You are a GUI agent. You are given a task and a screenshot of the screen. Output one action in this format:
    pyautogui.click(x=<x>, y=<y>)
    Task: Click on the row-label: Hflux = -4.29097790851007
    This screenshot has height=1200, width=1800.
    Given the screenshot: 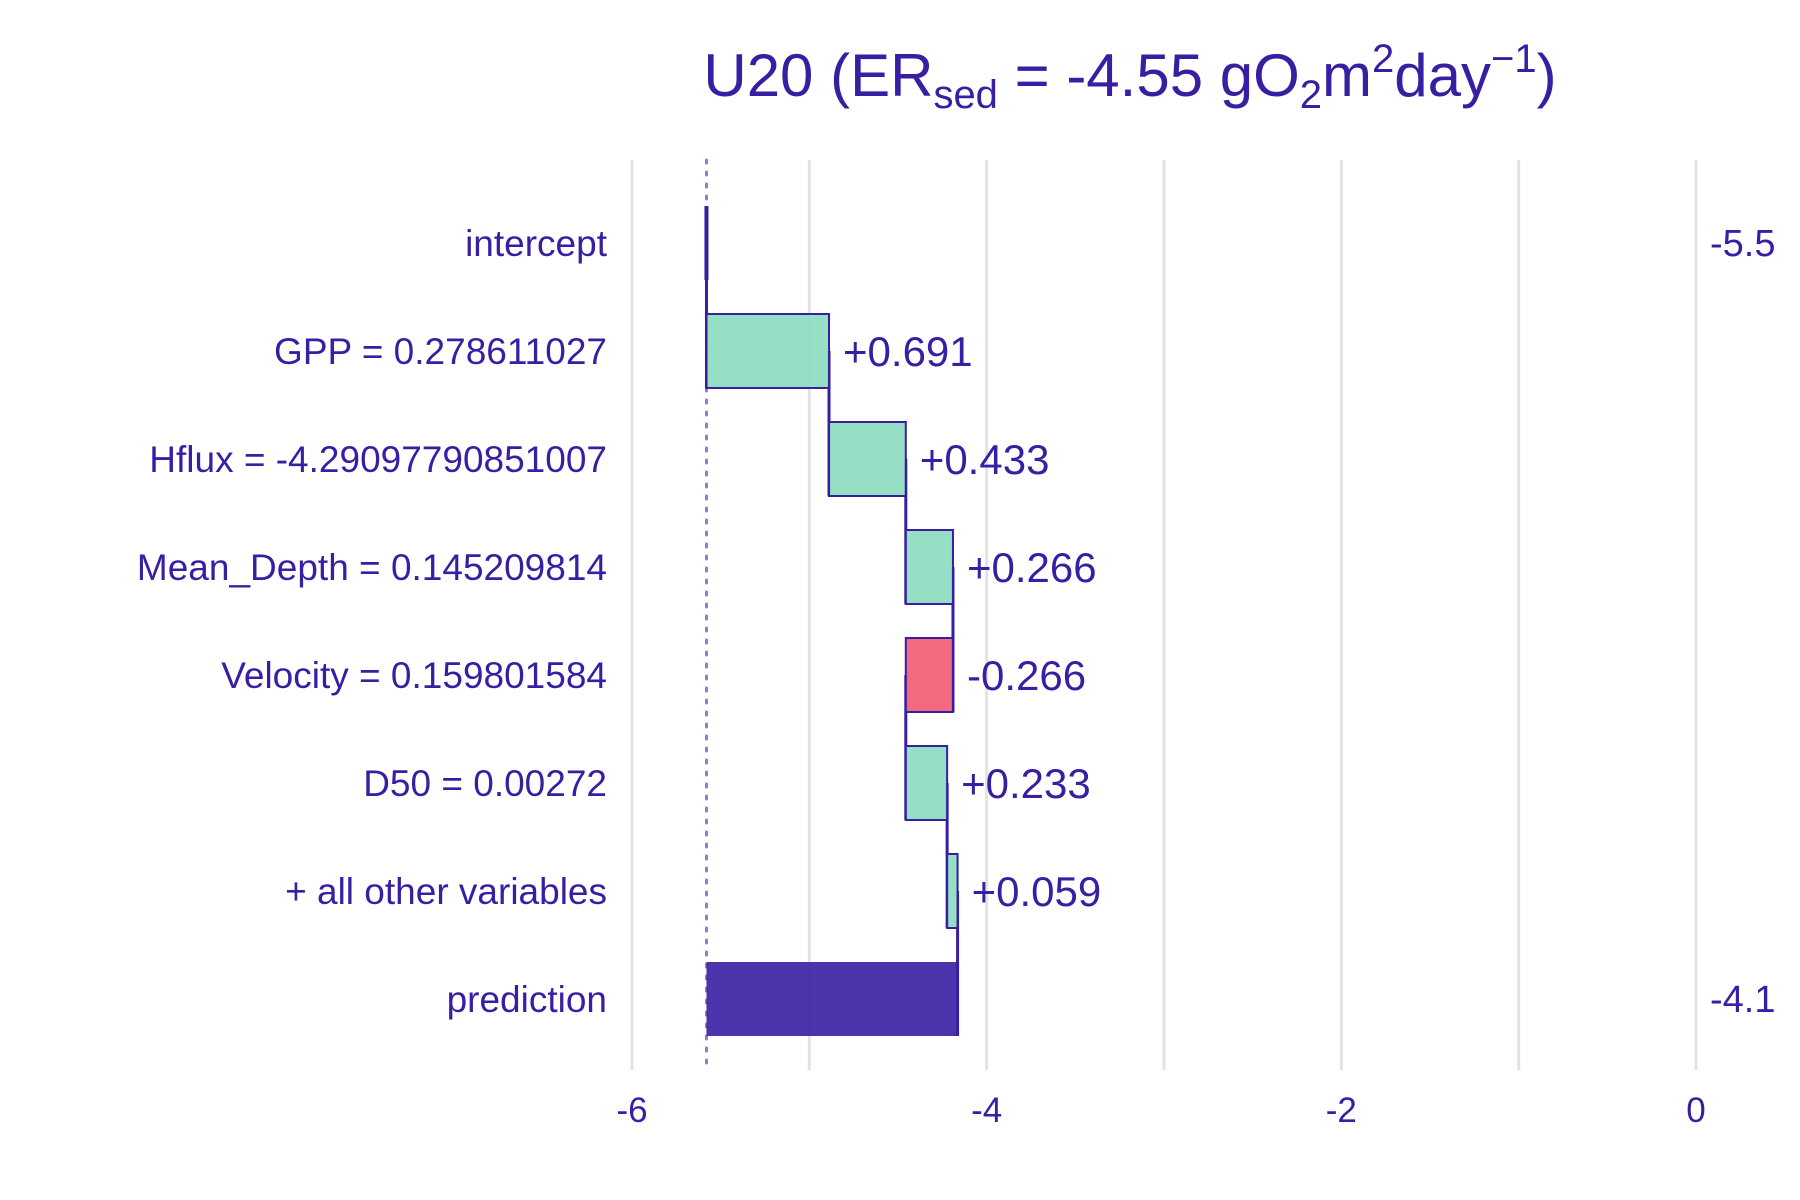 What is the action you would take?
    pyautogui.click(x=378, y=459)
    